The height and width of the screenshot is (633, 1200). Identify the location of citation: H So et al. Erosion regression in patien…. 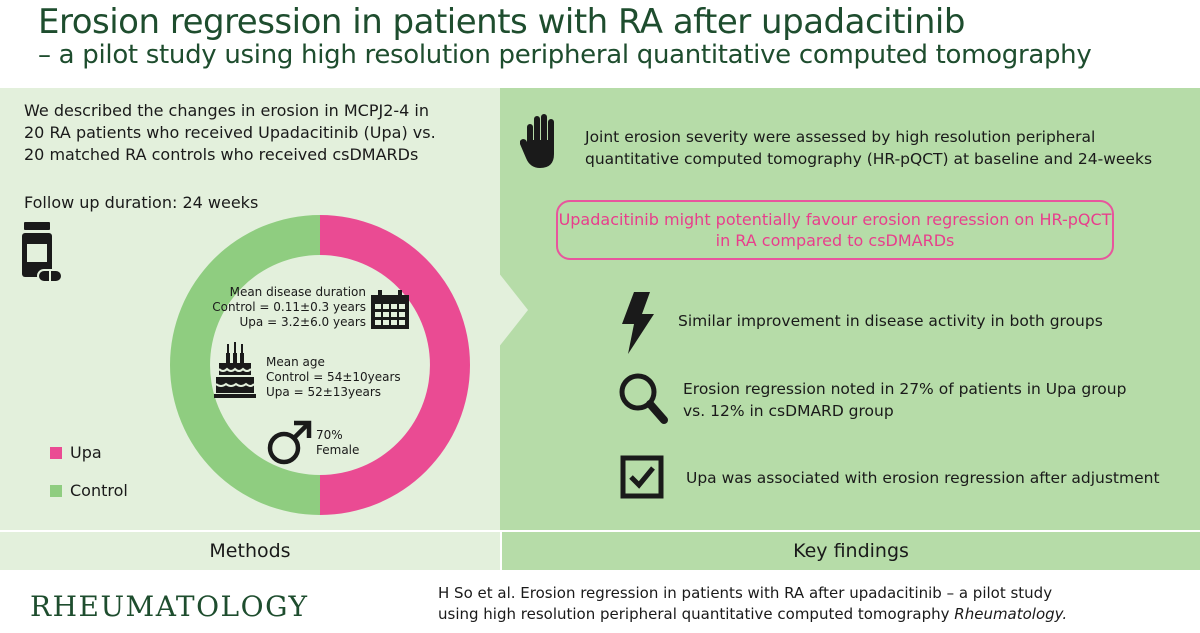
(752, 604).